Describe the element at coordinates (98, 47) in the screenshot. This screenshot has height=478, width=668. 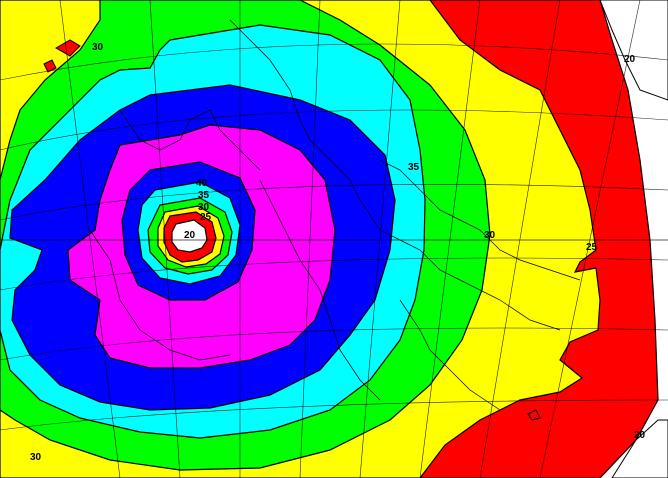
I see `label-30-top: 30` at that location.